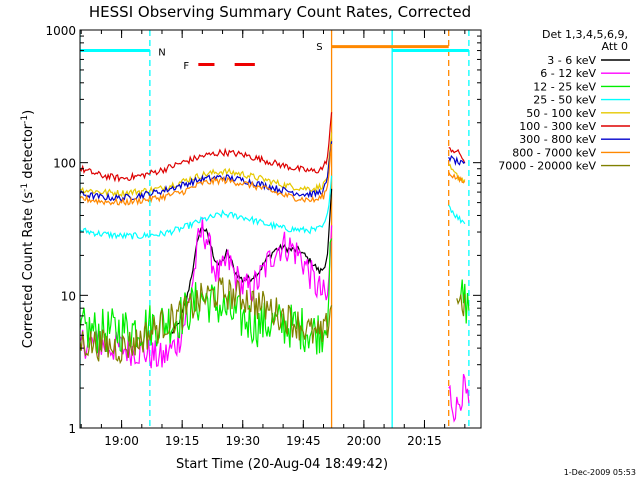 The image size is (640, 480). I want to click on legend-label-2: 12 - 25 keV, so click(564, 86).